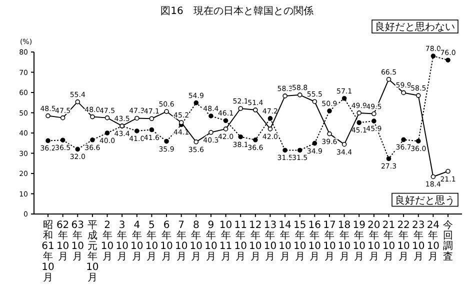 This screenshot has height=292, width=474. What do you see at coordinates (181, 241) in the screenshot?
I see `x-tick-label: 7年10月` at bounding box center [181, 241].